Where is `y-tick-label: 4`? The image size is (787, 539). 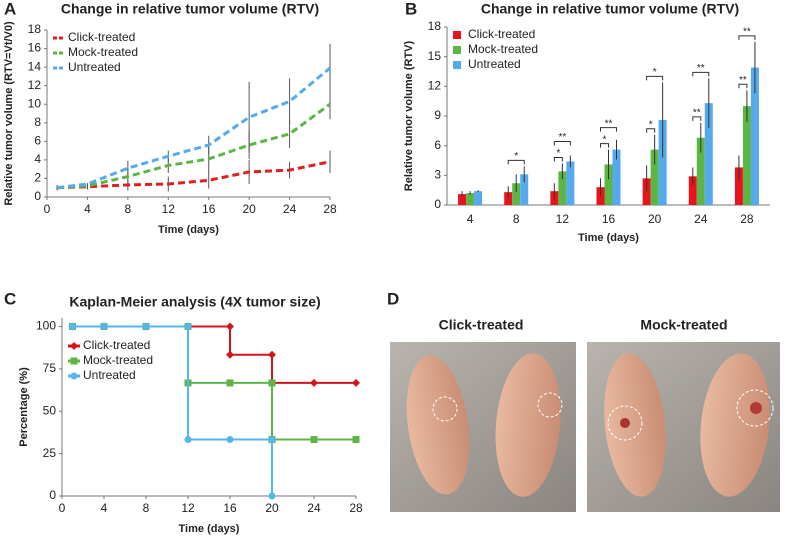 y-tick-label: 4 is located at coordinates (37, 159).